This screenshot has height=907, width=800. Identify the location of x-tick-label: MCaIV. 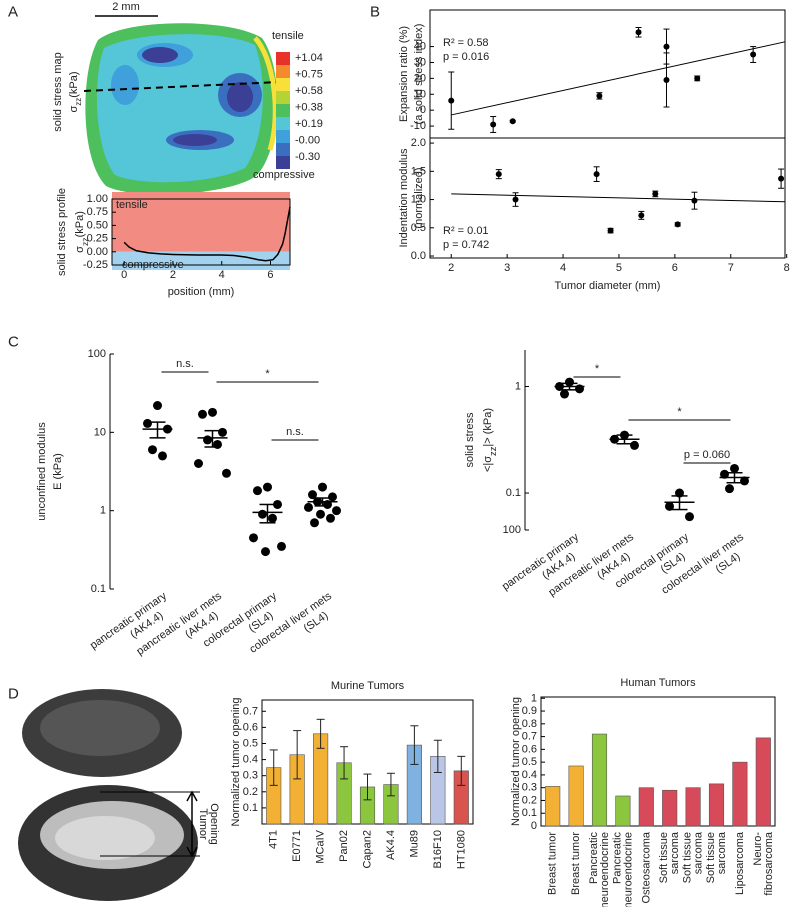
(321, 846).